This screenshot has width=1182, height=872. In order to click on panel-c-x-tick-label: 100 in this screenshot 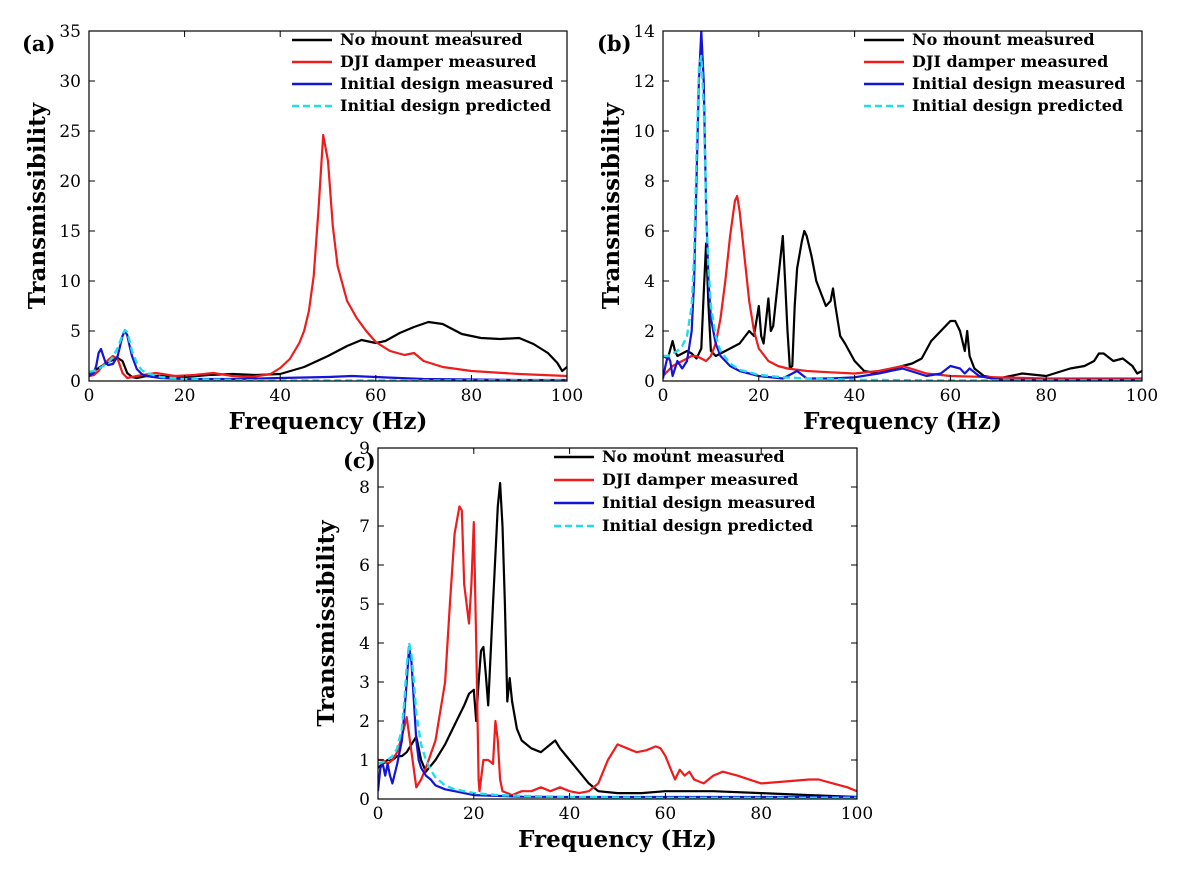, I will do `click(857, 814)`.